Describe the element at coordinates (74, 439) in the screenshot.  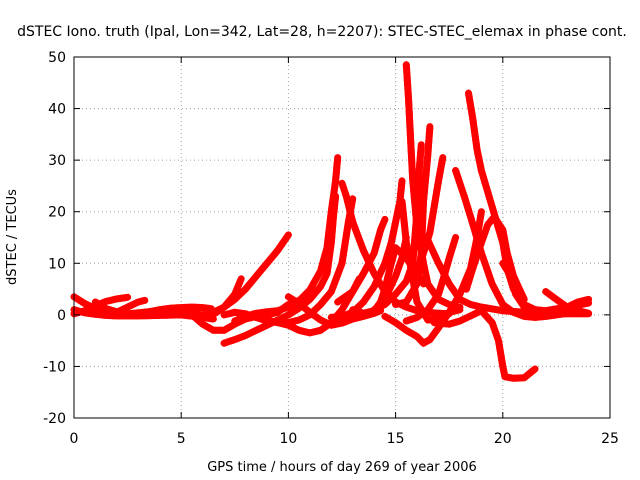
I see `x-tick-label: 0` at that location.